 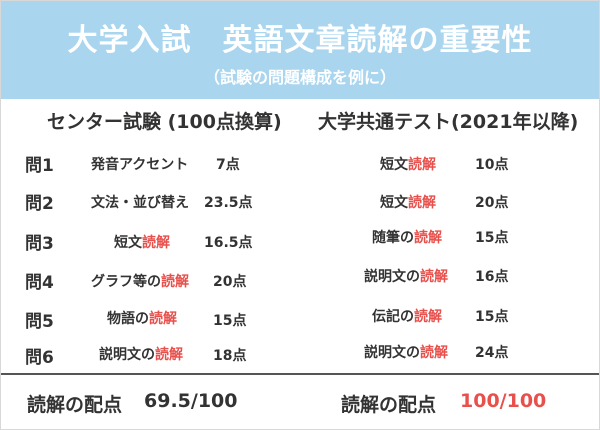 I want to click on right-points: 24点, so click(x=492, y=353).